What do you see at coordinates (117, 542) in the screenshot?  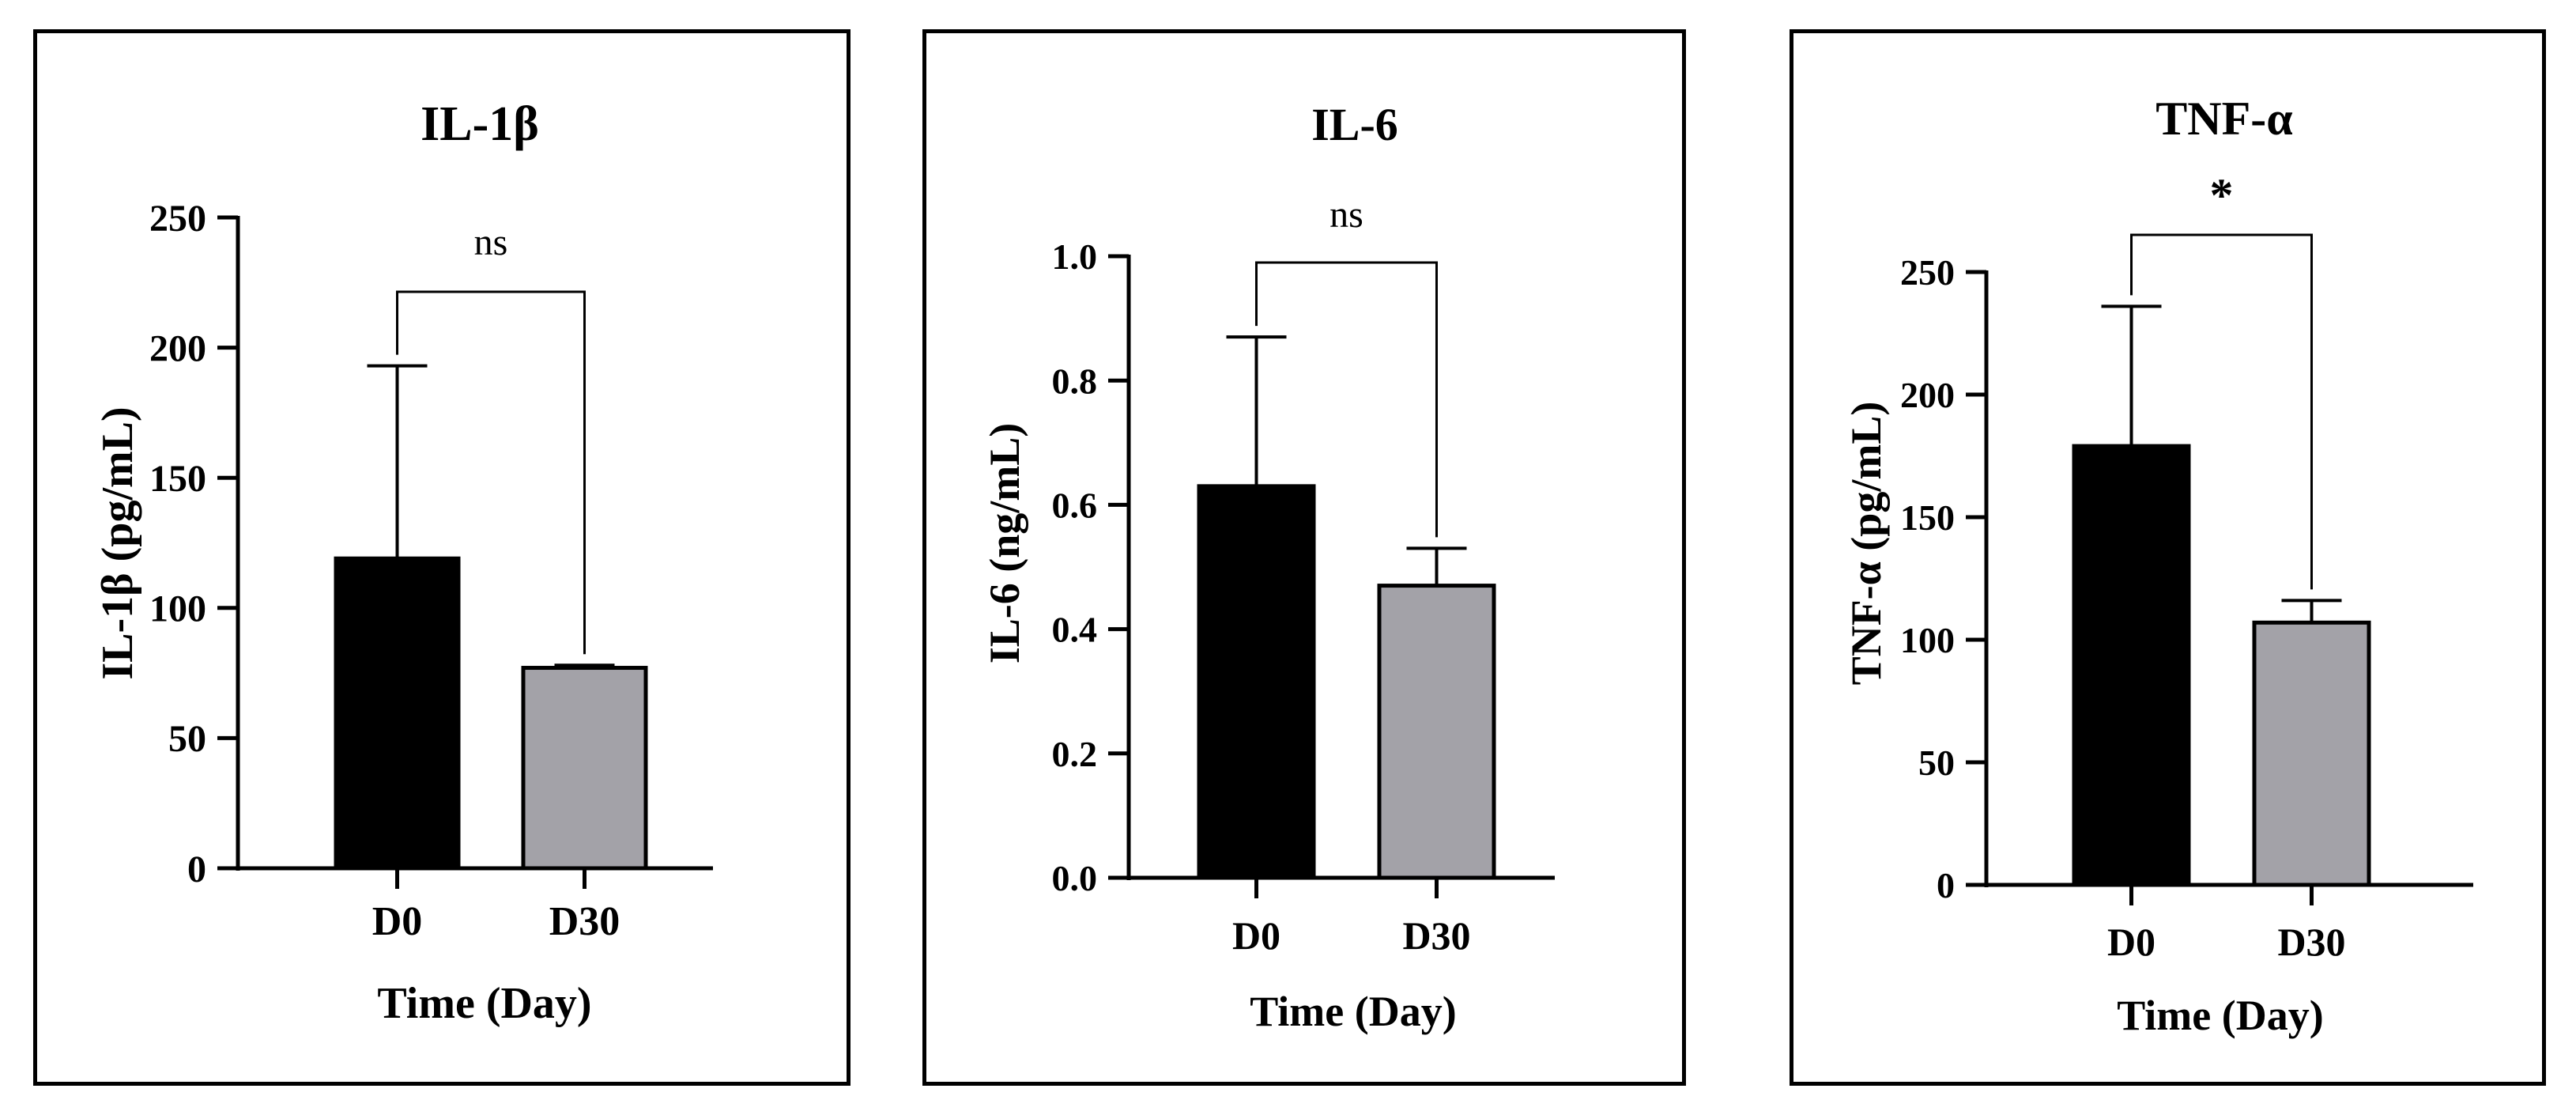 I see `y-axis-label: IL-1β (pg/mL)` at bounding box center [117, 542].